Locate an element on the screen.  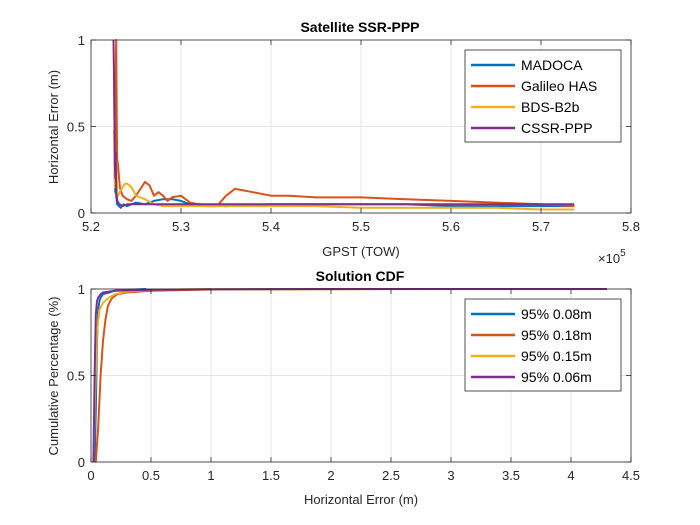
x-tick-label: 5.6 is located at coordinates (451, 226).